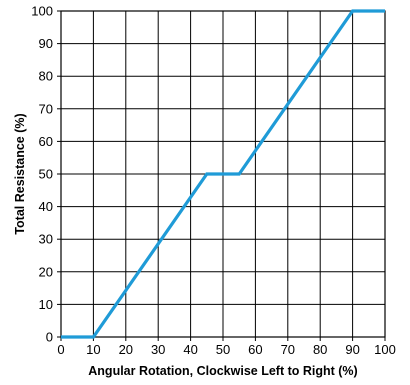 The width and height of the screenshot is (410, 385). I want to click on y-tick-label-50: 50, so click(46, 174).